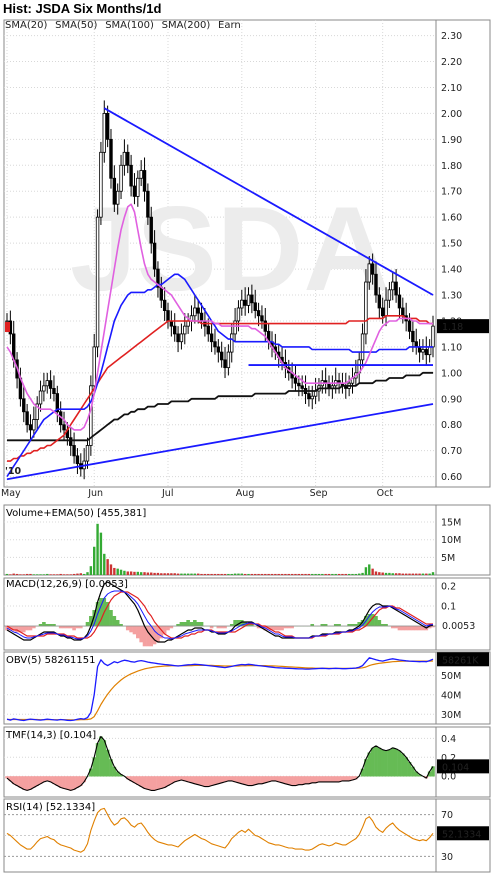 The width and height of the screenshot is (491, 882). I want to click on tmf-panel-title: TMF(14,3) [0.104], so click(50, 735).